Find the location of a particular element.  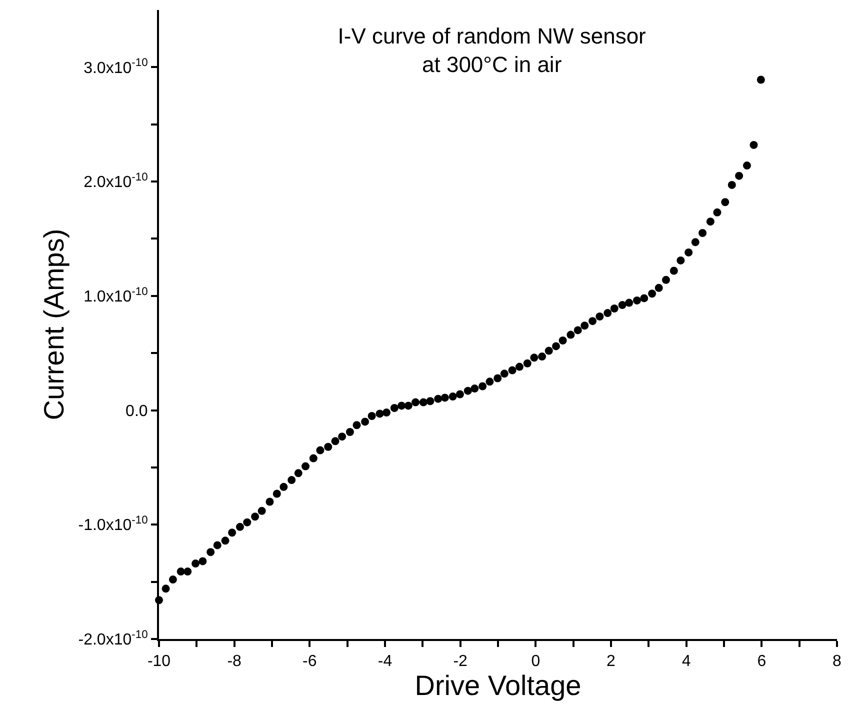

x-tick-label: -4 is located at coordinates (385, 661).